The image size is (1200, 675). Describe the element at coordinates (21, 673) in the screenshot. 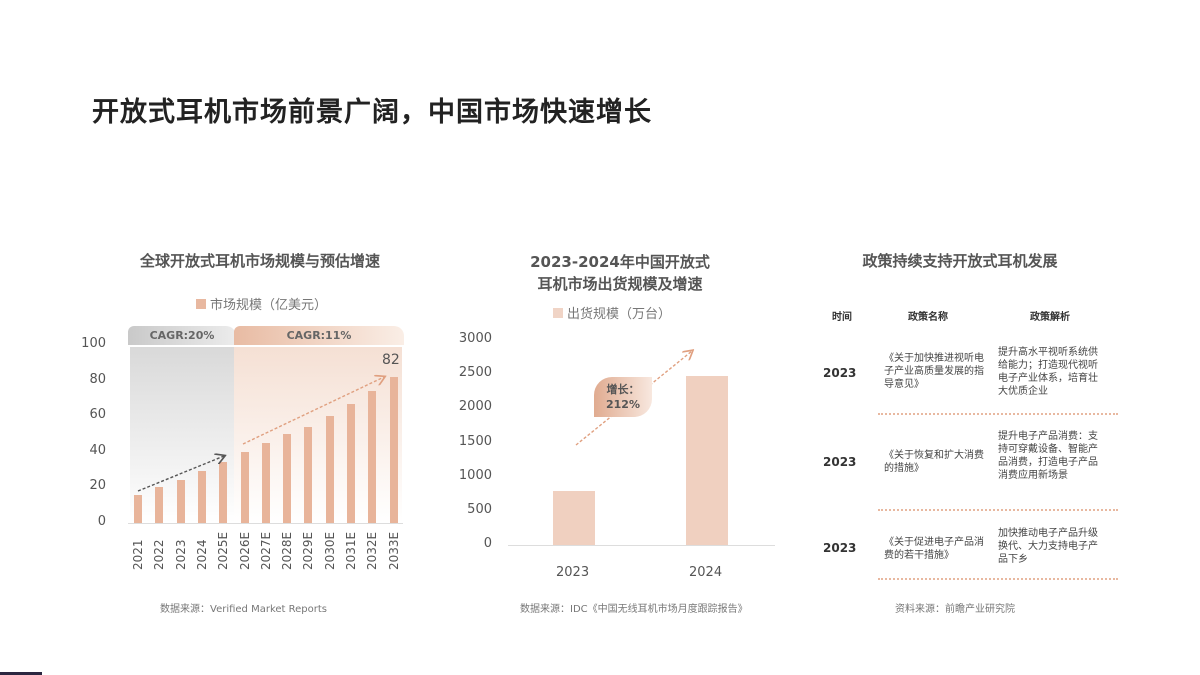

I see `corner-decoration` at that location.